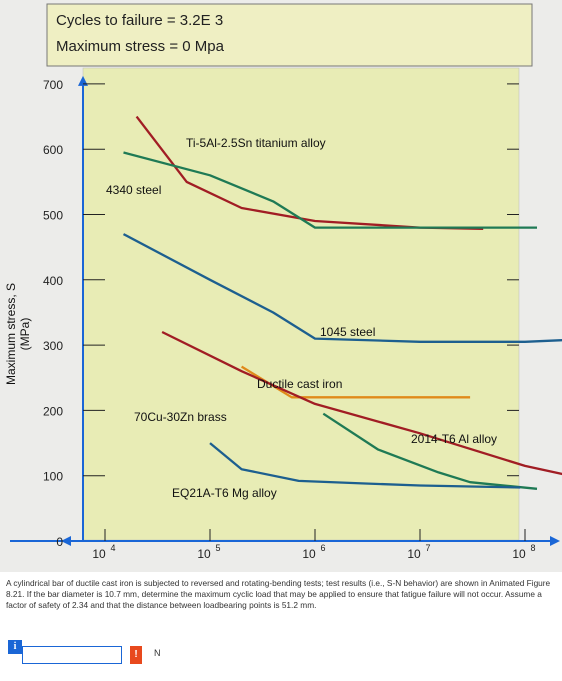  What do you see at coordinates (15, 647) in the screenshot?
I see `info-icon: i` at bounding box center [15, 647].